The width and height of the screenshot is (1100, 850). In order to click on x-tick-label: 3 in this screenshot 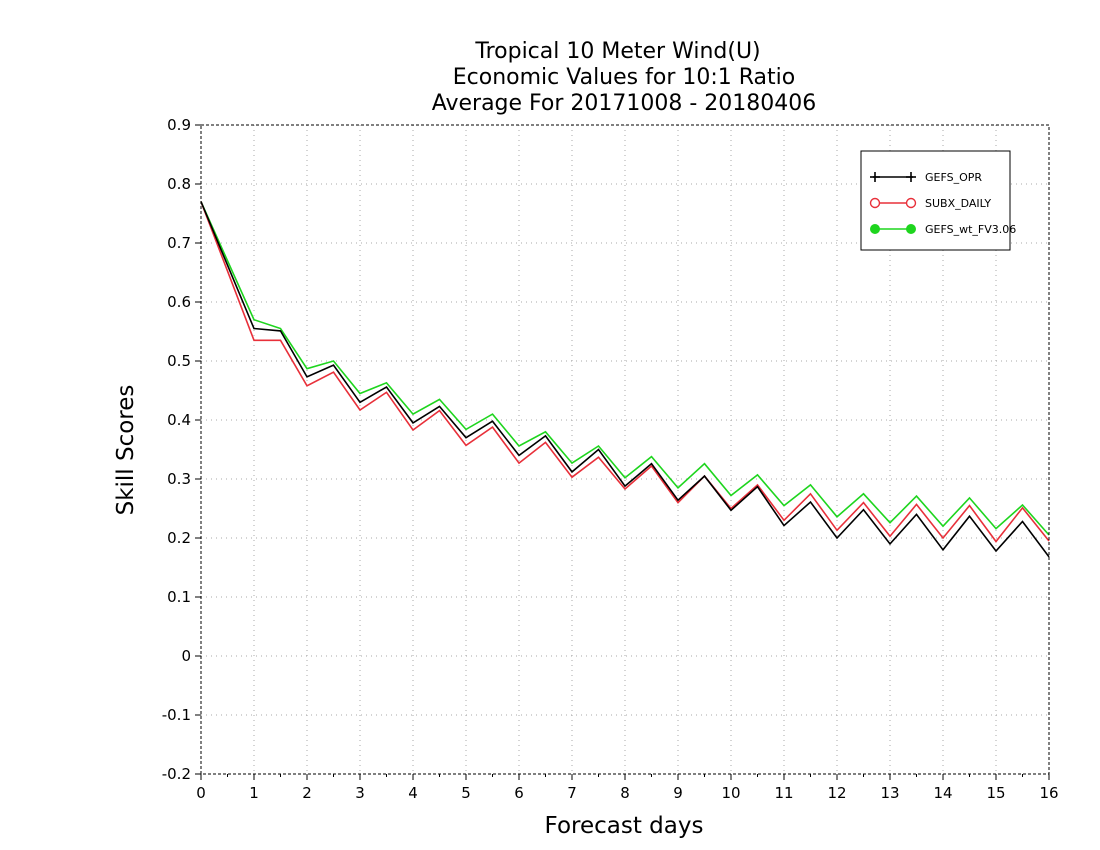, I will do `click(360, 793)`.